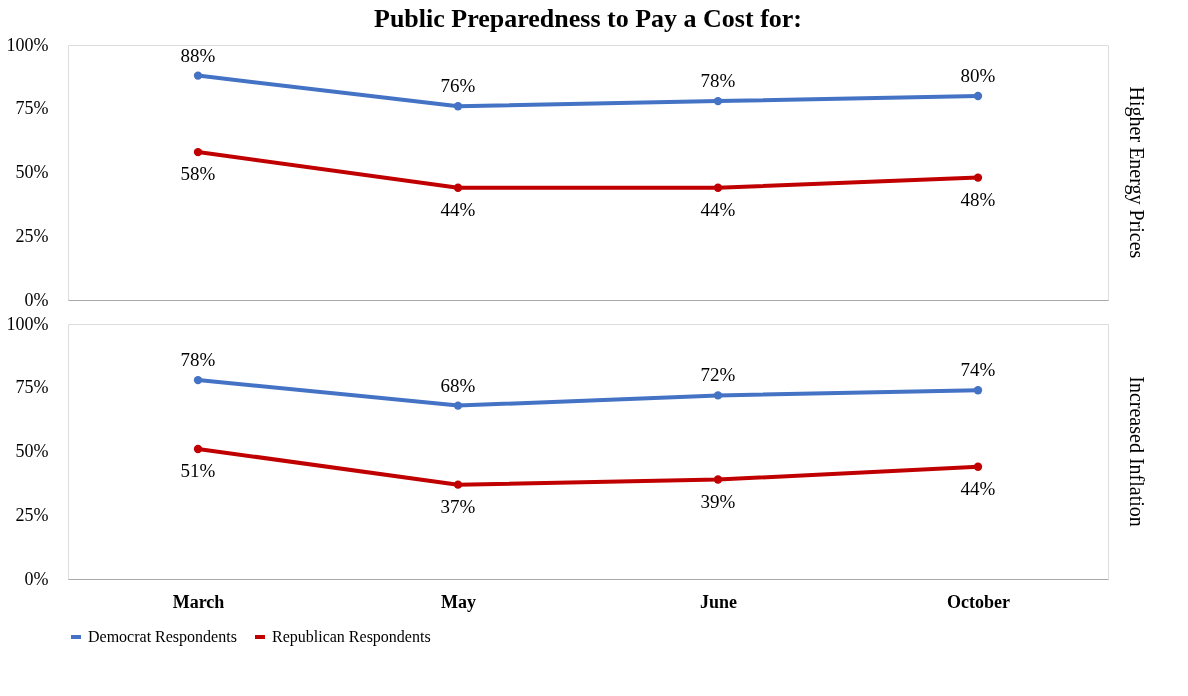 This screenshot has width=1188, height=696. I want to click on data-label: 74%, so click(978, 370).